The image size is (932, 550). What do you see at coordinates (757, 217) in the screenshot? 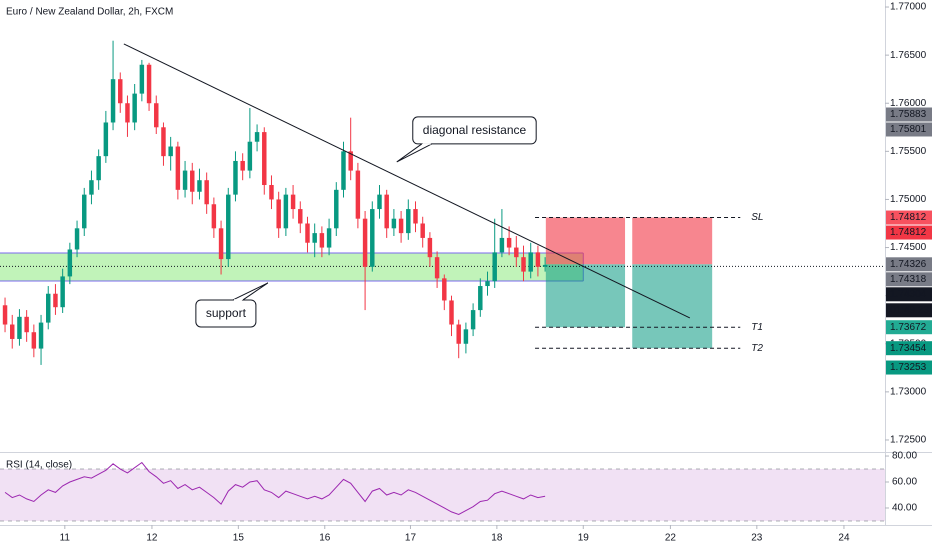
I see `level-label: SL` at bounding box center [757, 217].